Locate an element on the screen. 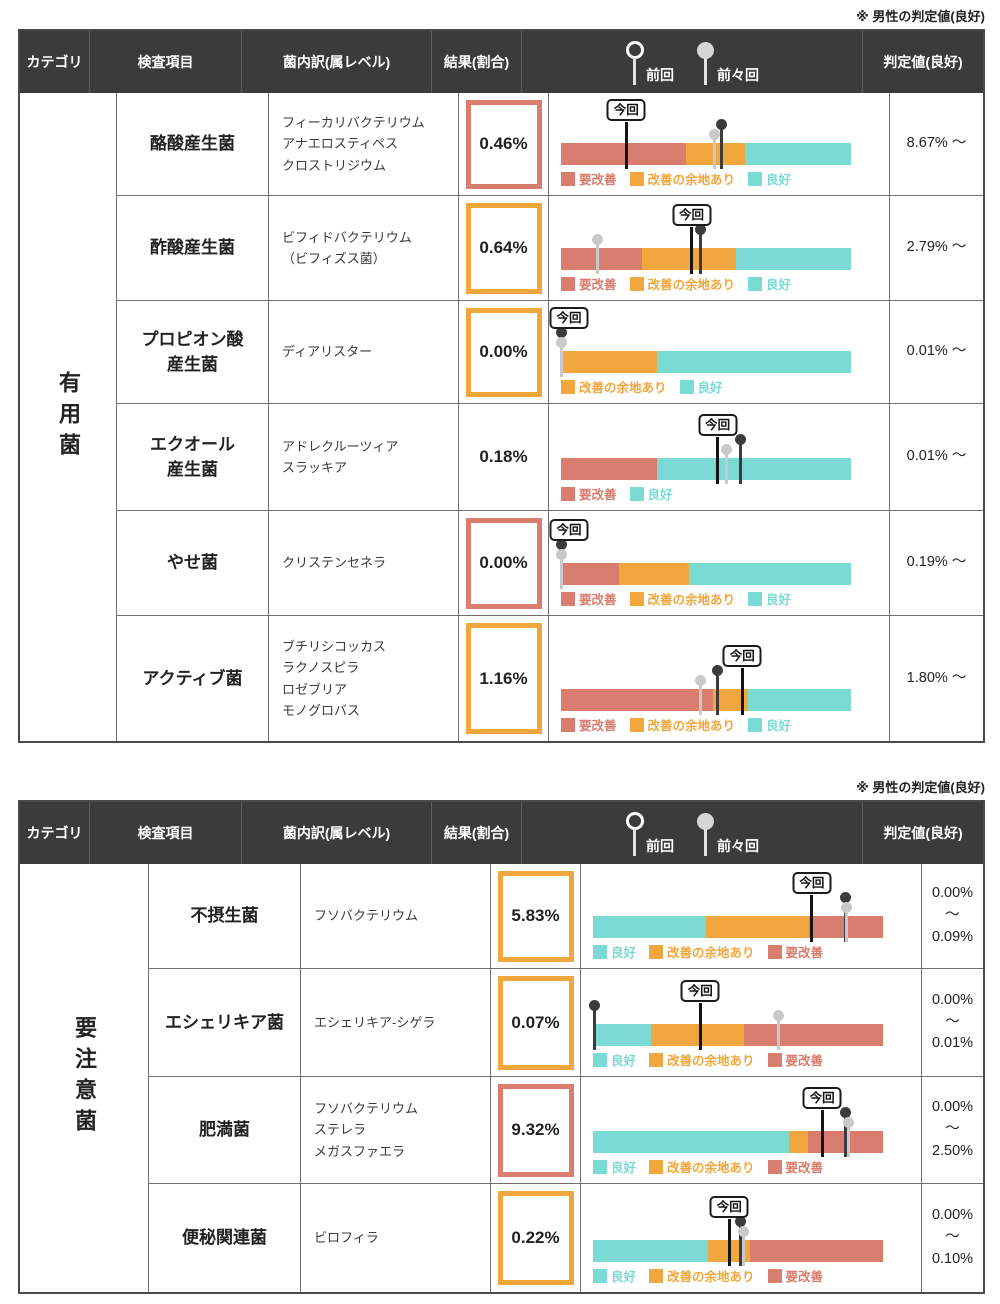 This screenshot has height=1304, width=1000. result-value: 0.00% is located at coordinates (503, 562).